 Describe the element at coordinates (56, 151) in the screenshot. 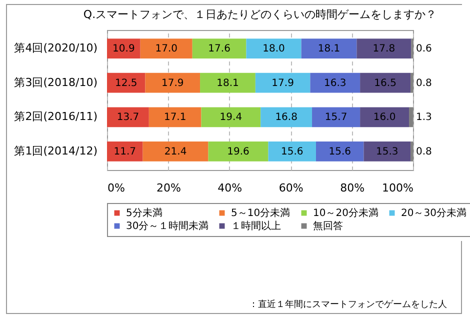

I see `y-tick-label: 第1回(2014/12)` at that location.